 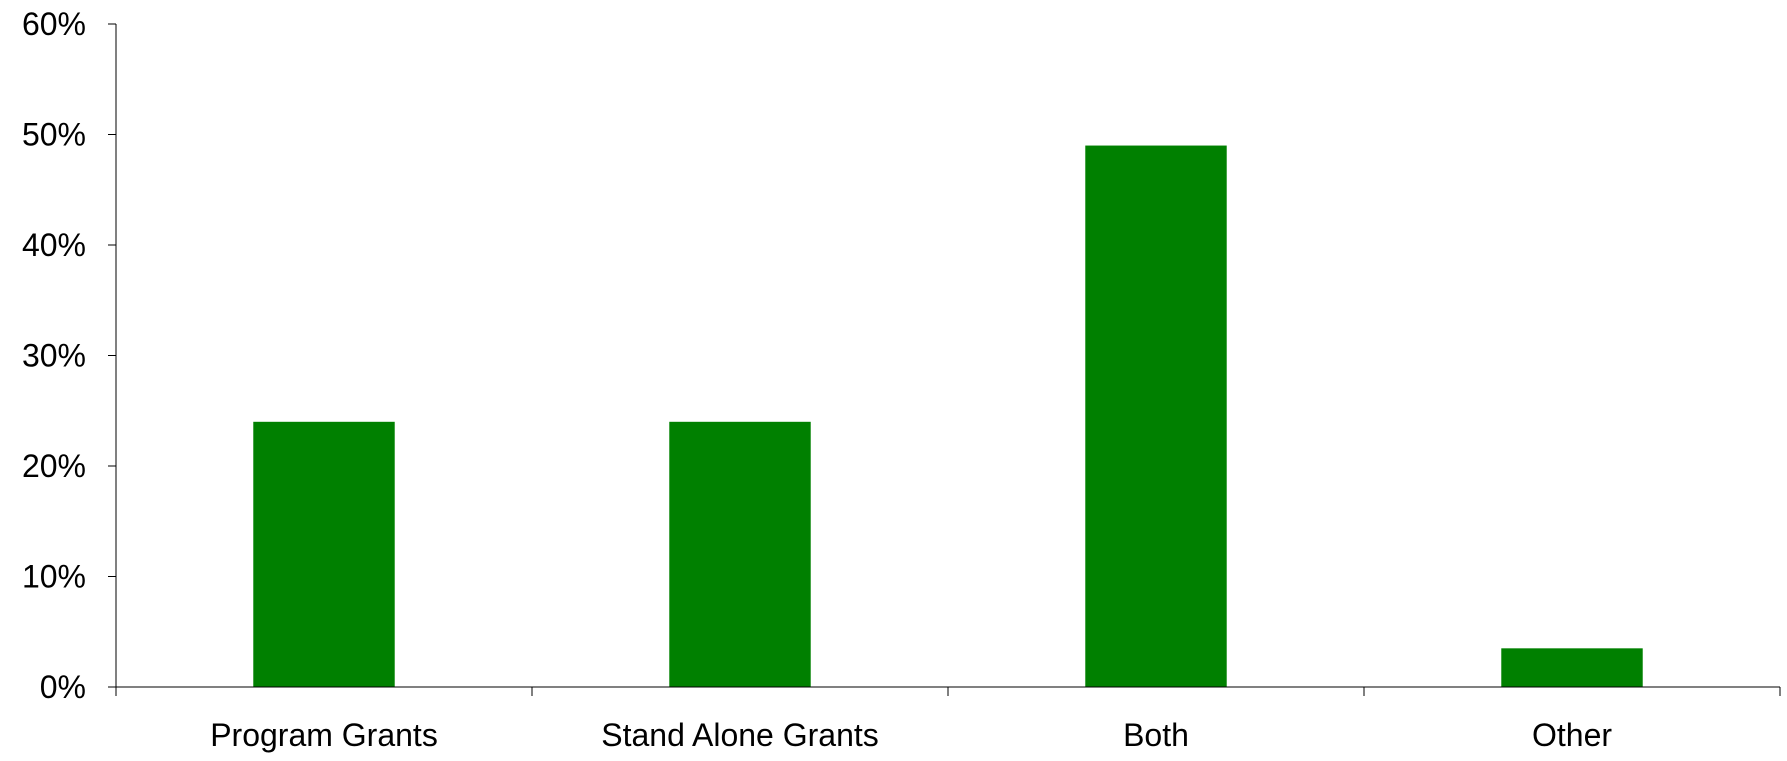 I want to click on y-tick-label: 10%, so click(x=54, y=577).